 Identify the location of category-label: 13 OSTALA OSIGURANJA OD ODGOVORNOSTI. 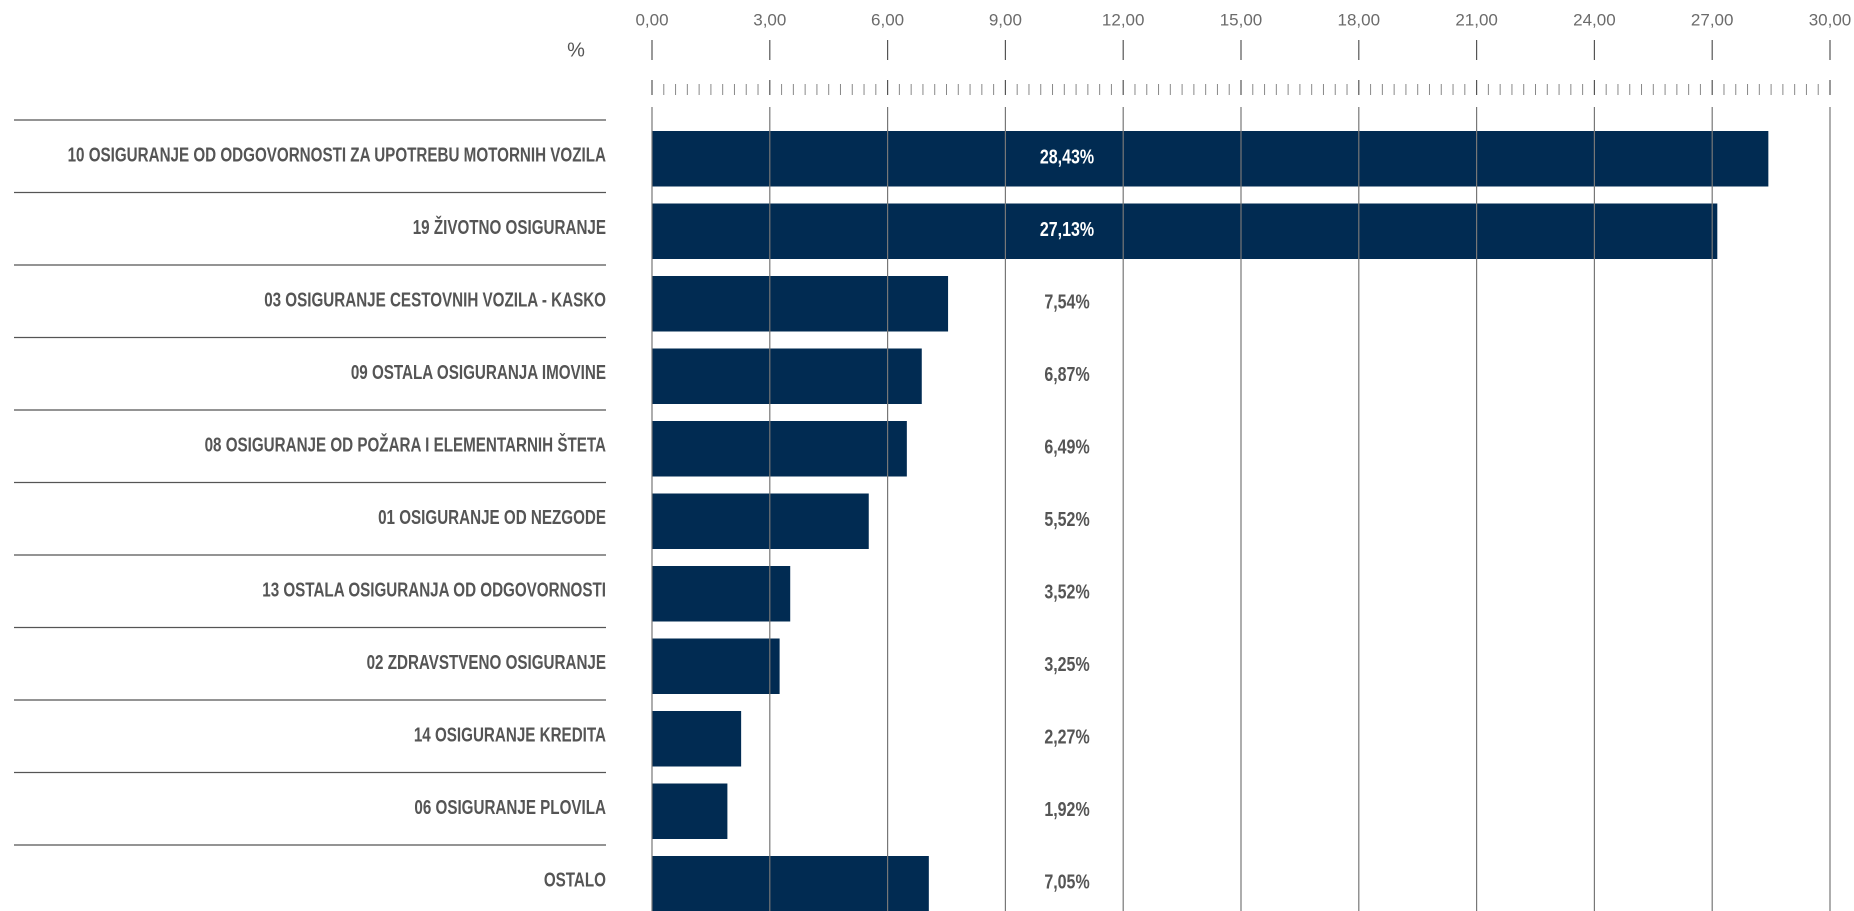
(434, 590).